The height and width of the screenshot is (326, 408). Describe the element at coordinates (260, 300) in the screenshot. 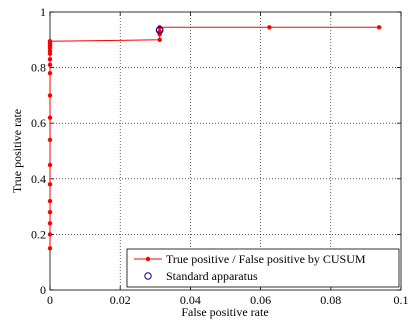

I see `x-tick-label: 0.06` at that location.